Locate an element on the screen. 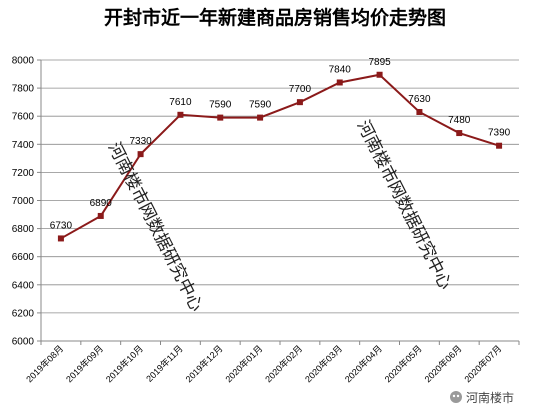 This screenshot has width=550, height=413. y-tick-label: 7200 is located at coordinates (23, 173).